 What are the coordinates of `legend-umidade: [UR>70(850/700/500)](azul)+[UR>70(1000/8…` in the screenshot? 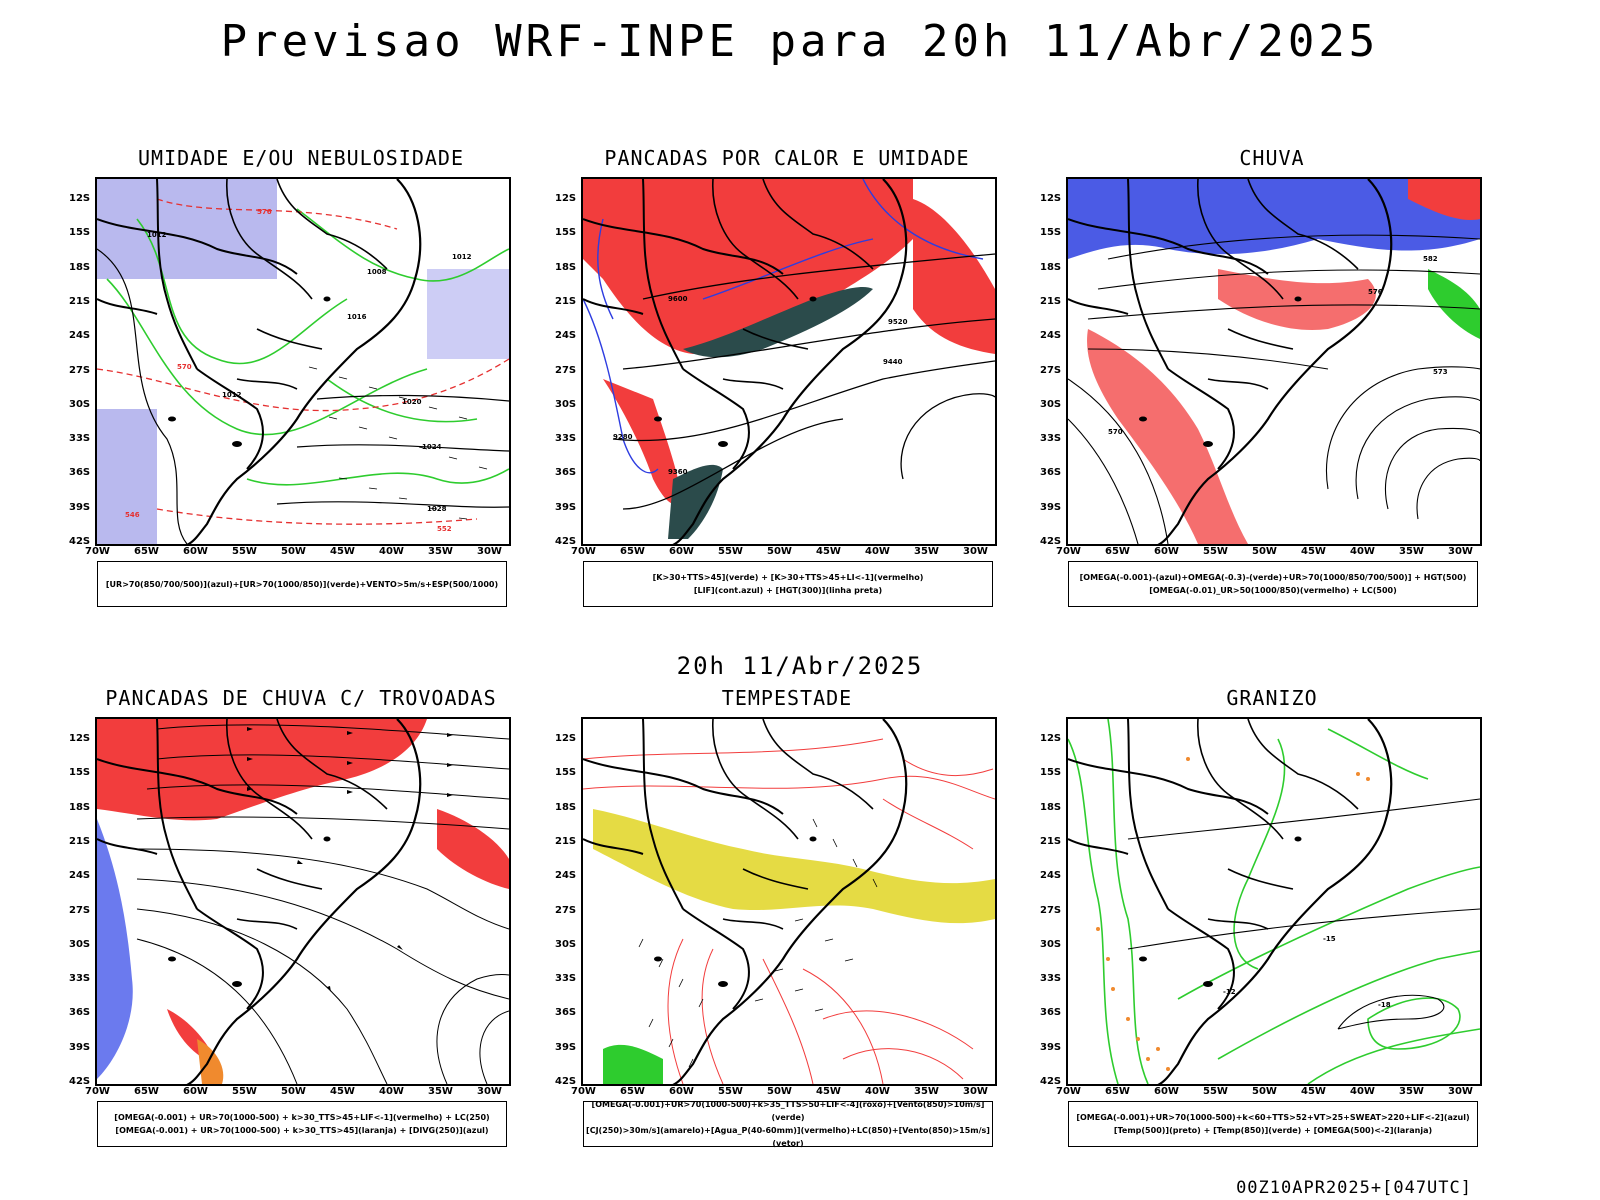 It's located at (302, 584).